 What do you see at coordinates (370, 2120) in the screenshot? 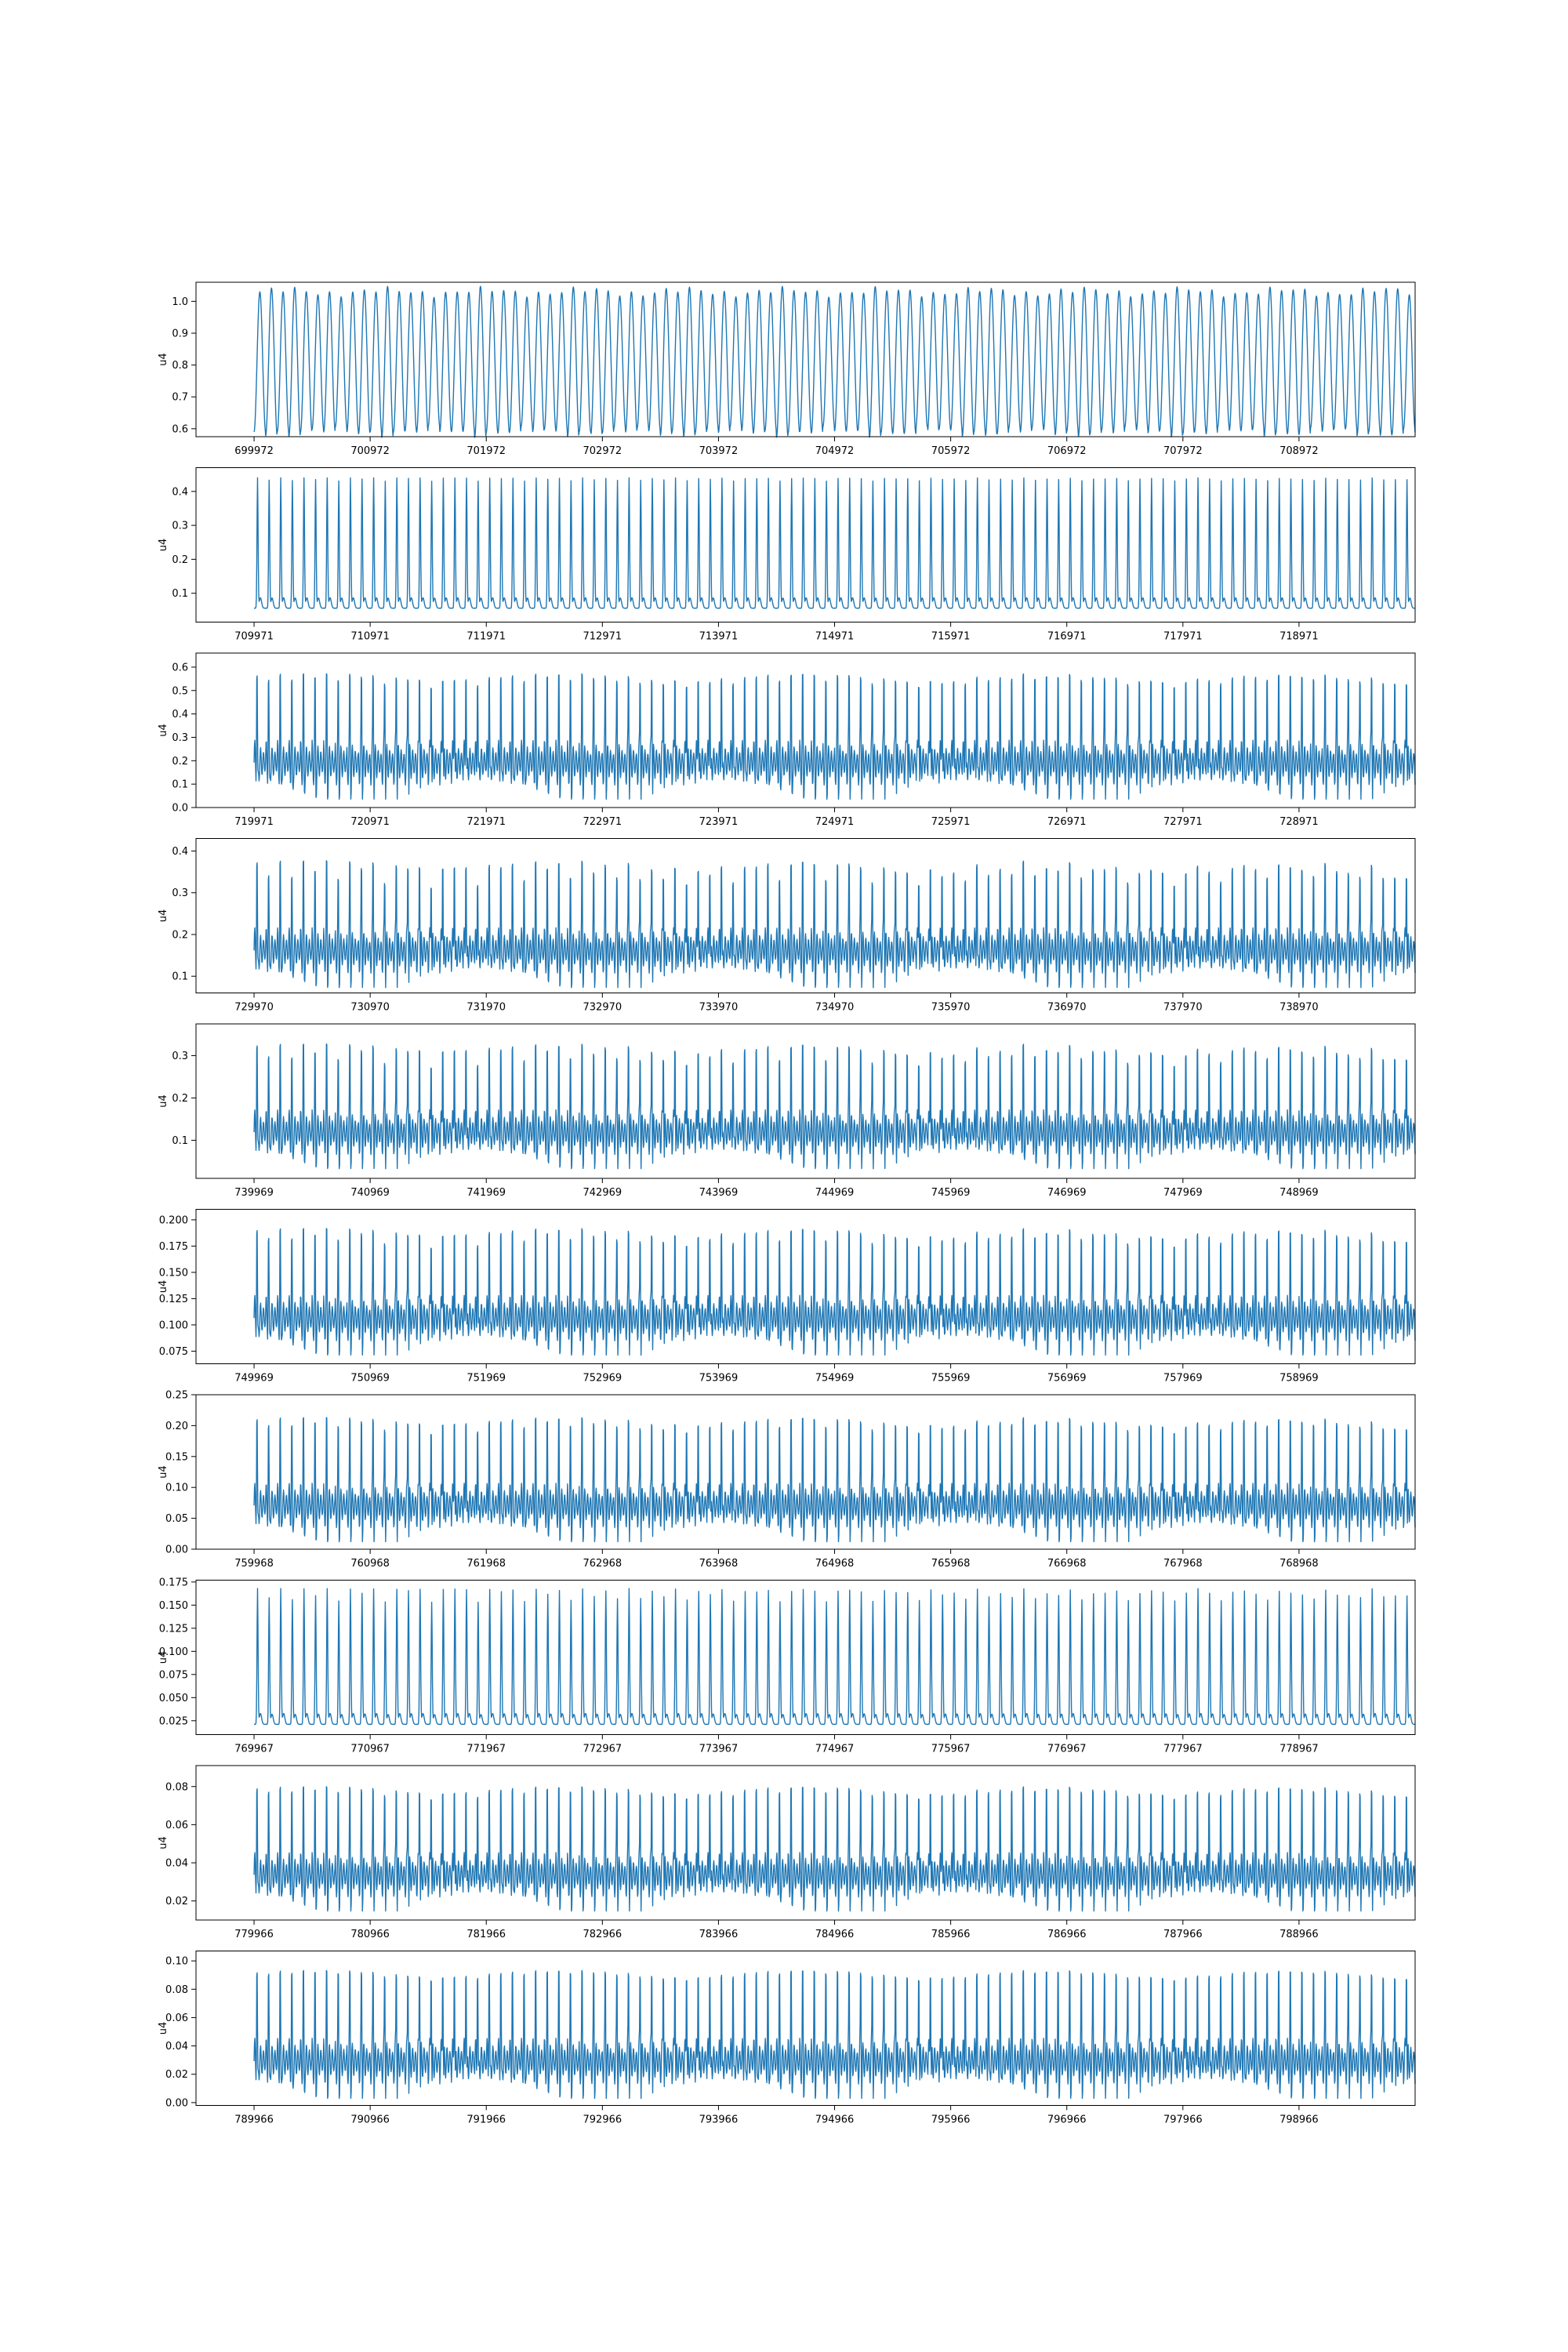
I see `x-tick-label: 790966` at bounding box center [370, 2120].